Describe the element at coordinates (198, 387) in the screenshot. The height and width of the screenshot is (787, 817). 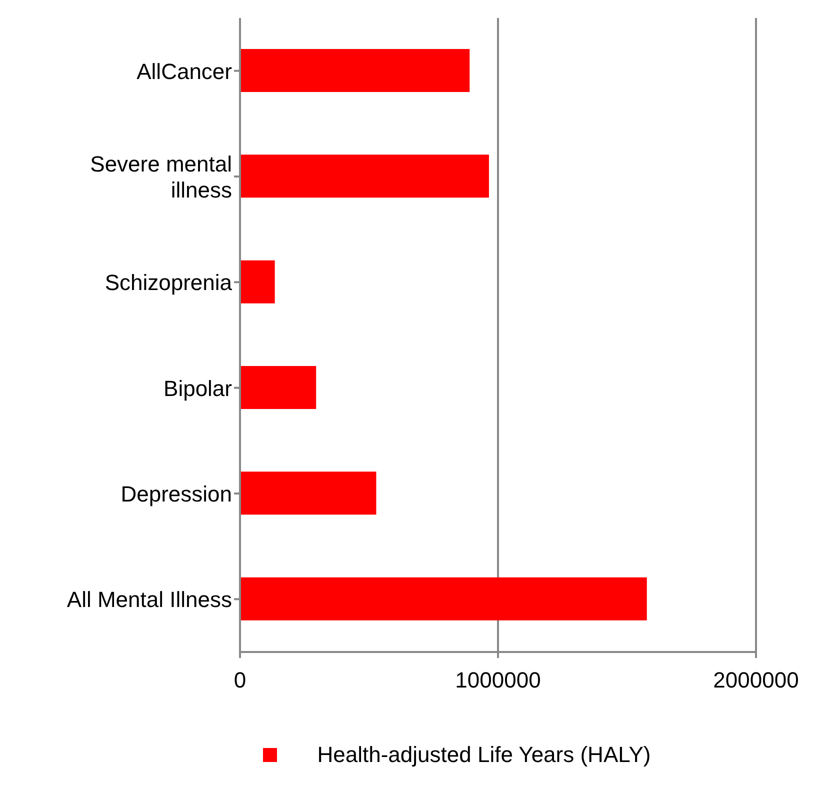
I see `y-tick-label: Bipolar` at that location.